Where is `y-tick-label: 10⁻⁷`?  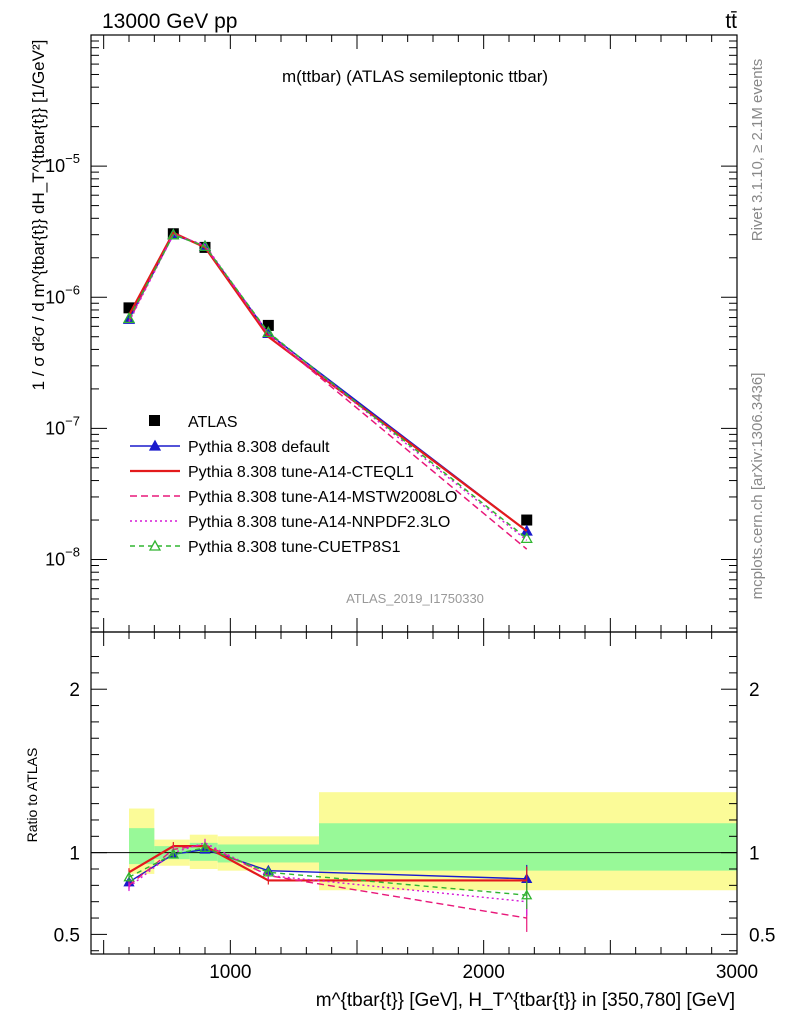
y-tick-label: 10⁻⁷ is located at coordinates (62, 425).